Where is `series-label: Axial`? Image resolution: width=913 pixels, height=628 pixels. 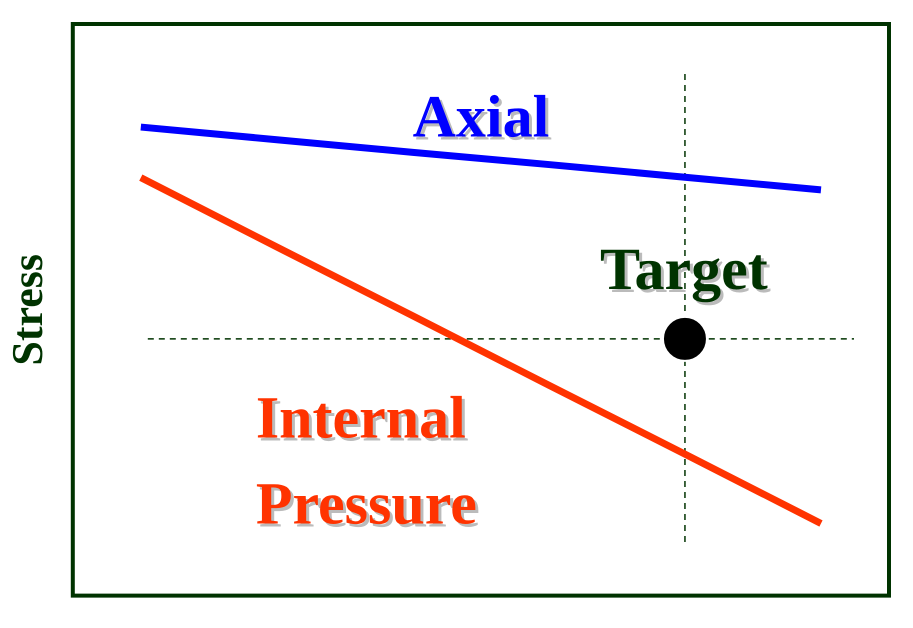 series-label: Axial is located at coordinates (484, 119).